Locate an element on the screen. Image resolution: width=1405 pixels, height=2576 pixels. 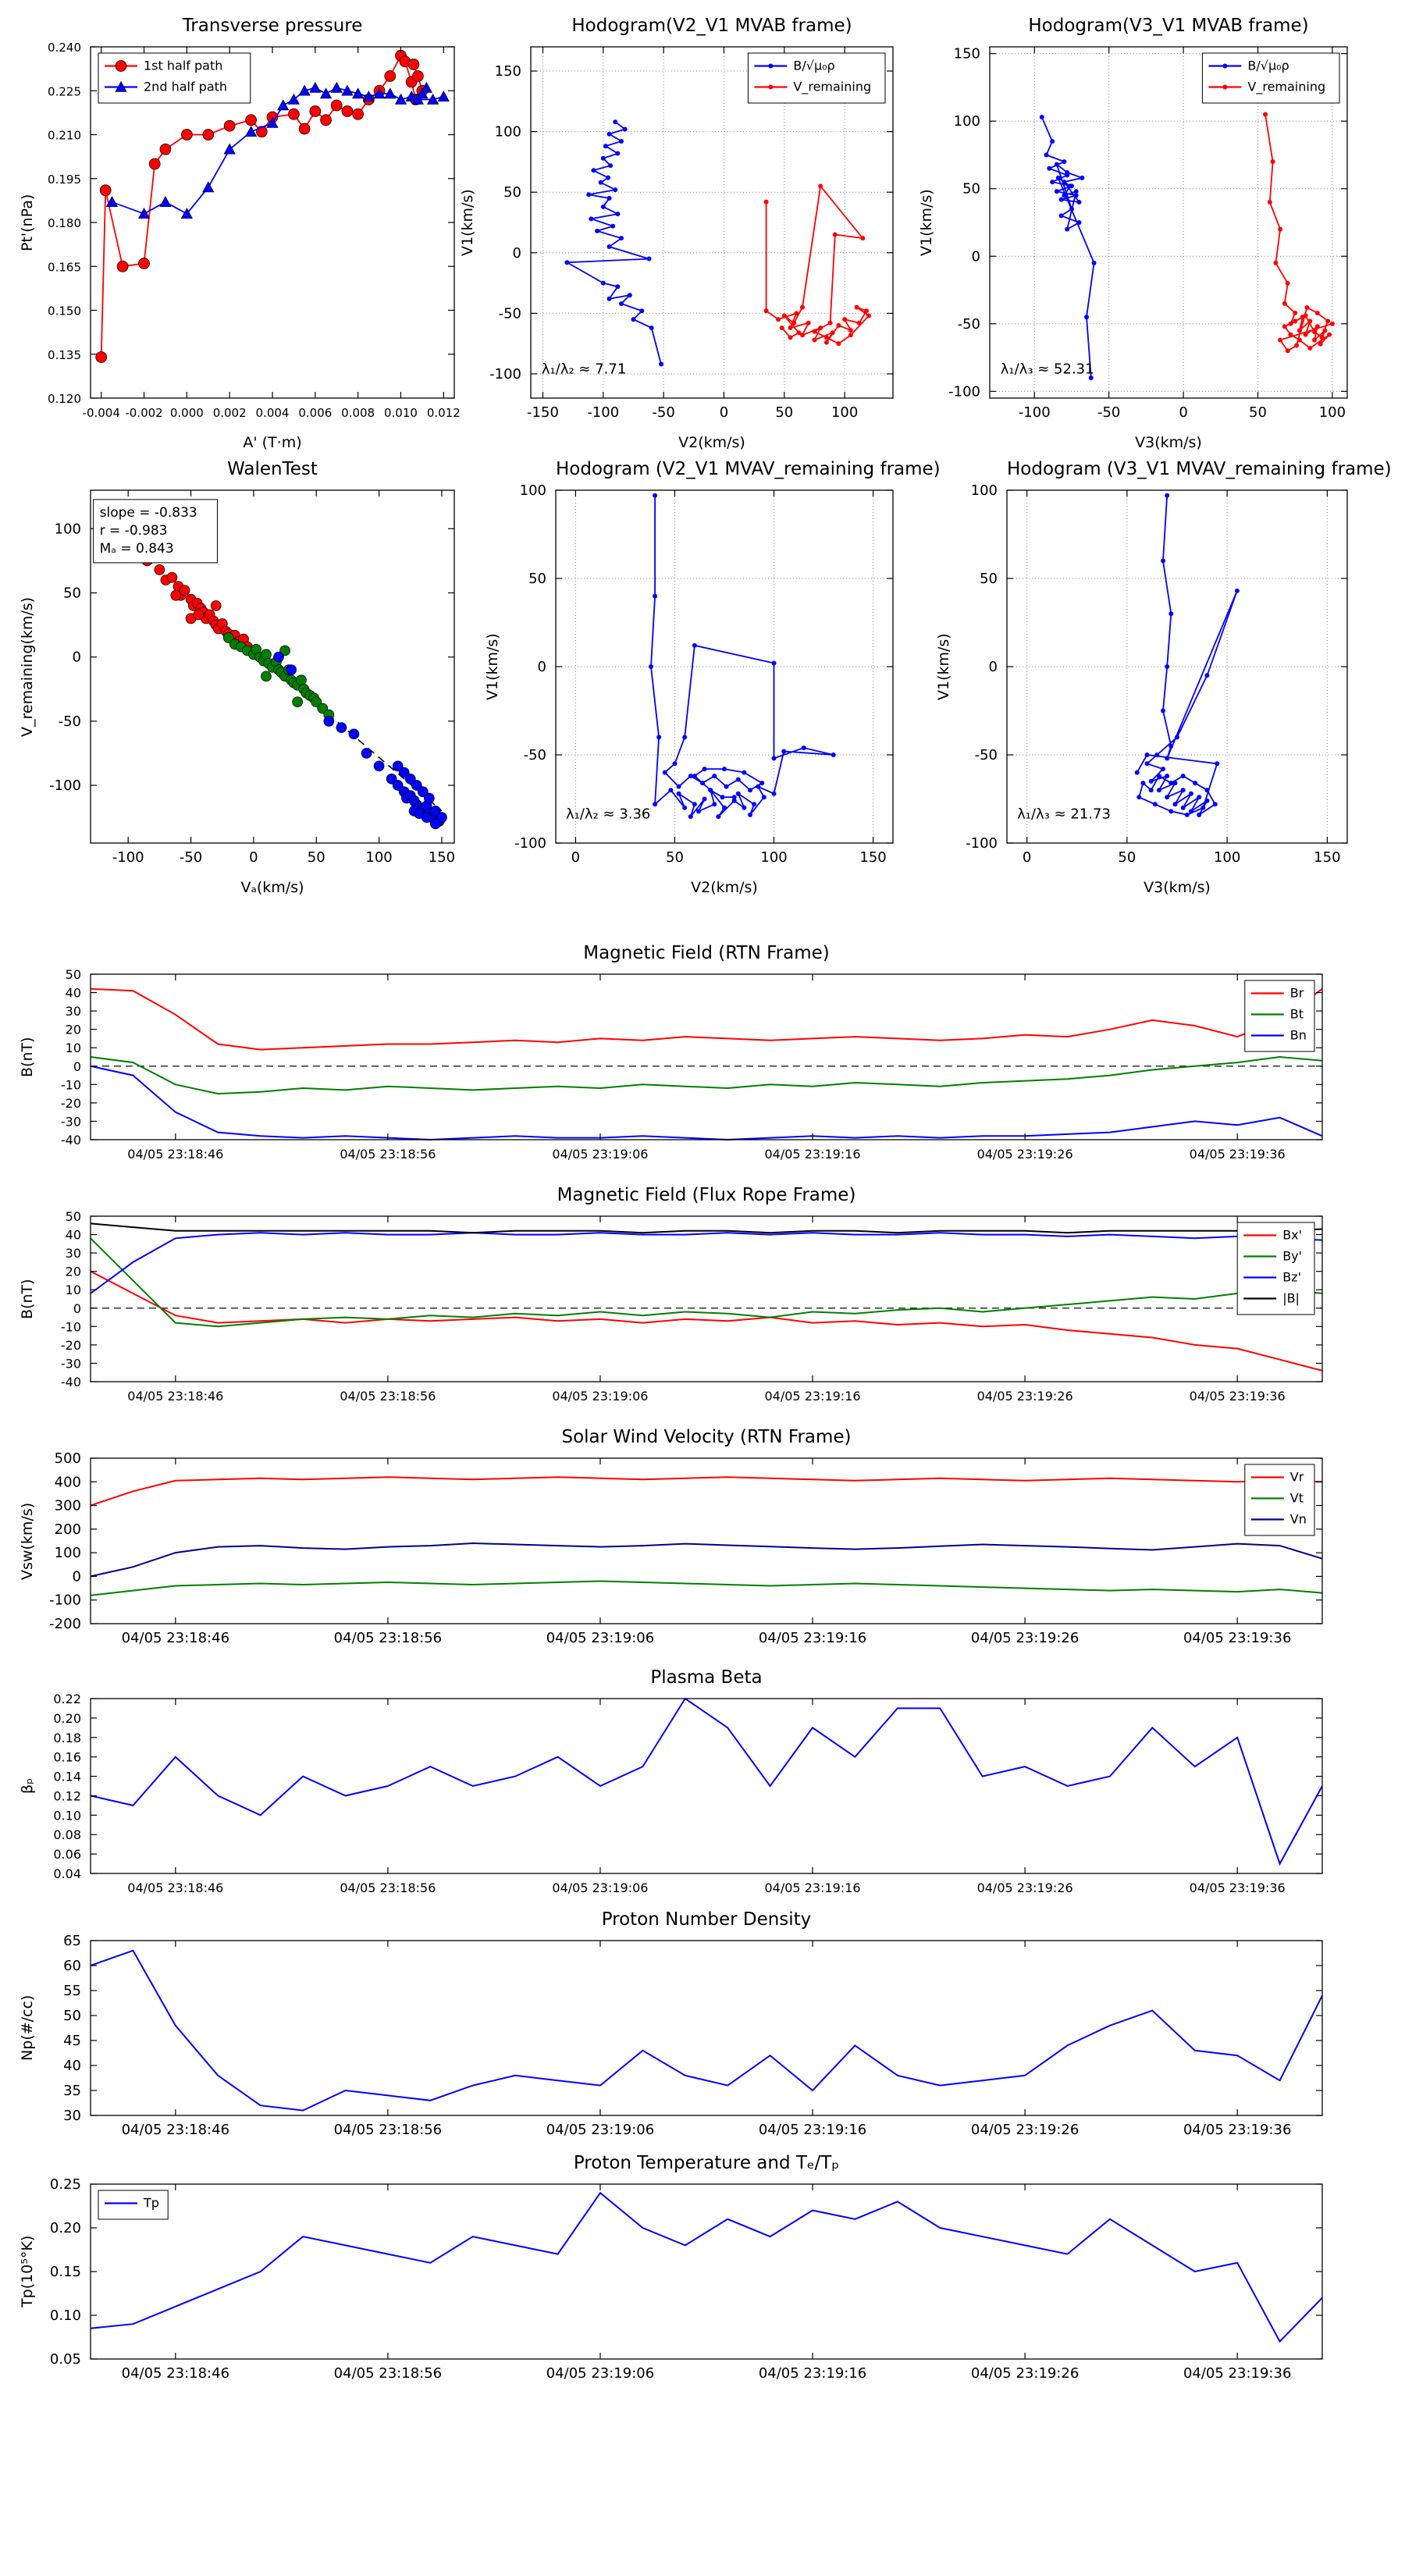
svg-text: 0.10 is located at coordinates (67, 1816).